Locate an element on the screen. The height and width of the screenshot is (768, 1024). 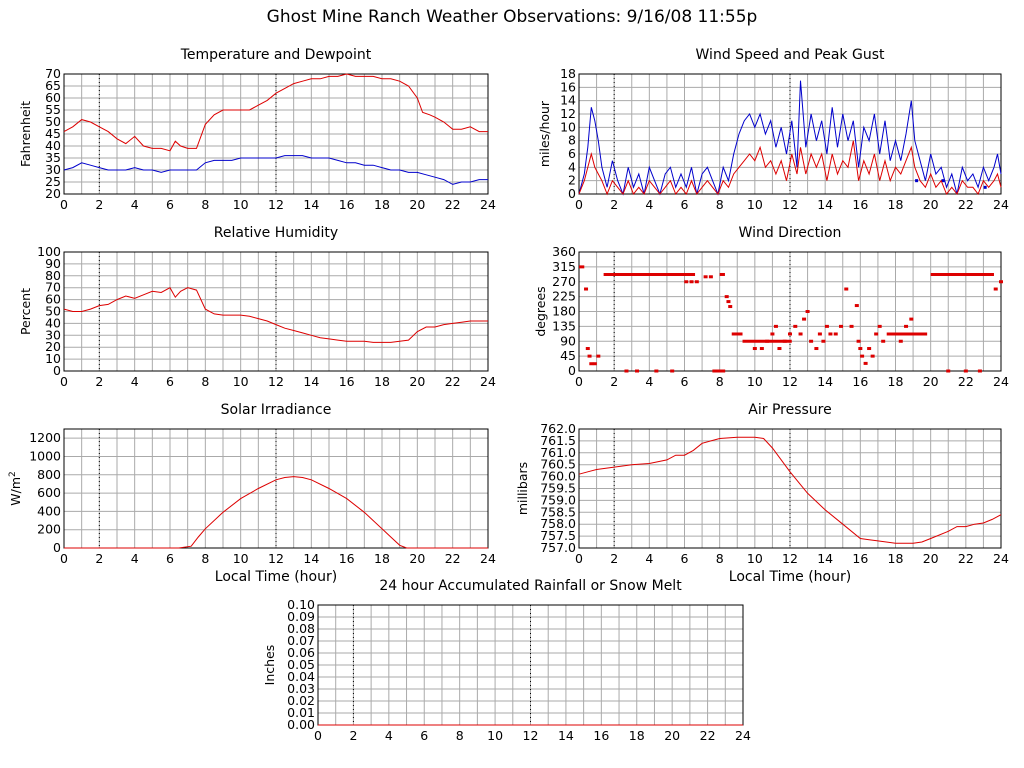
plot-frame is located at coordinates (276, 134).